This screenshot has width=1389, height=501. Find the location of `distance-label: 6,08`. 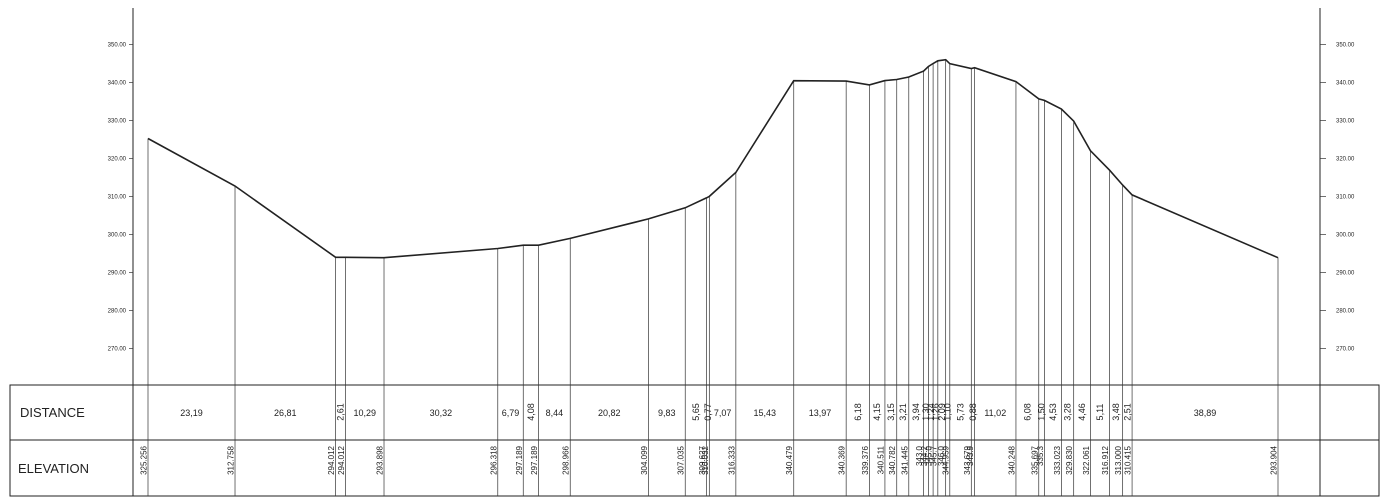

distance-label: 6,08 is located at coordinates (1027, 412).